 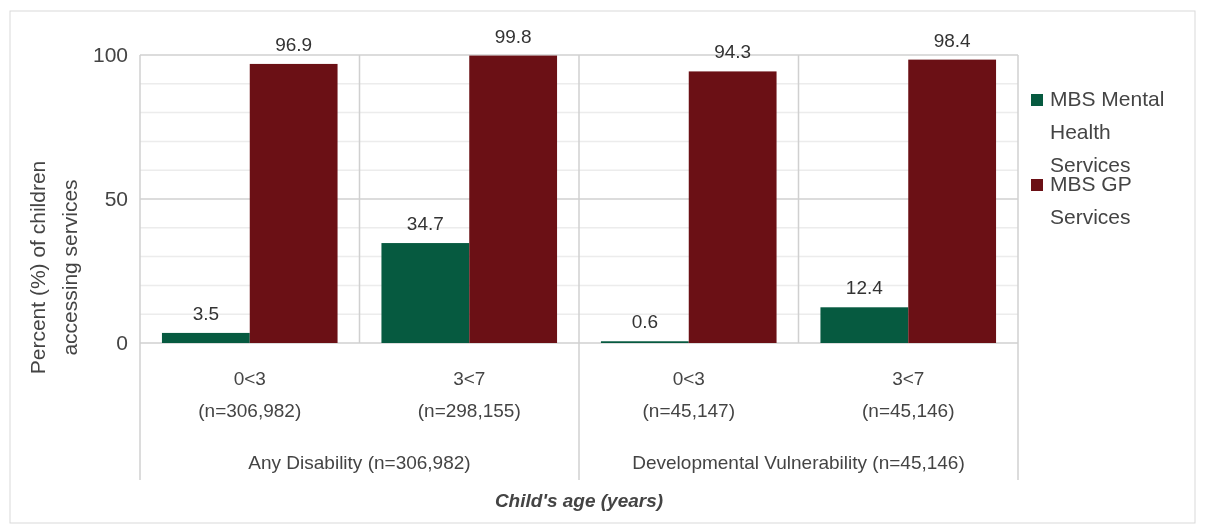 I want to click on y-tick-label: 100, so click(x=110, y=55).